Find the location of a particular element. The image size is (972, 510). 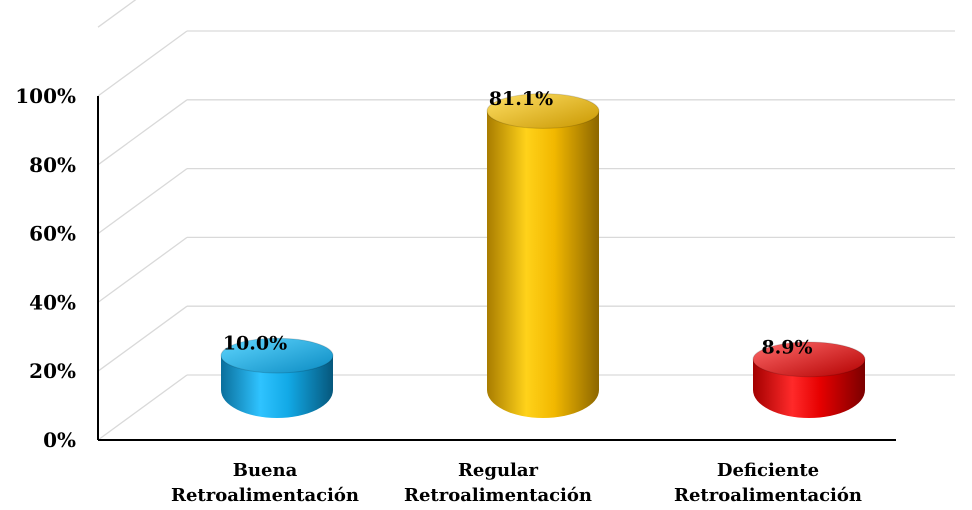

y-tick-label: 20% is located at coordinates (52, 371).